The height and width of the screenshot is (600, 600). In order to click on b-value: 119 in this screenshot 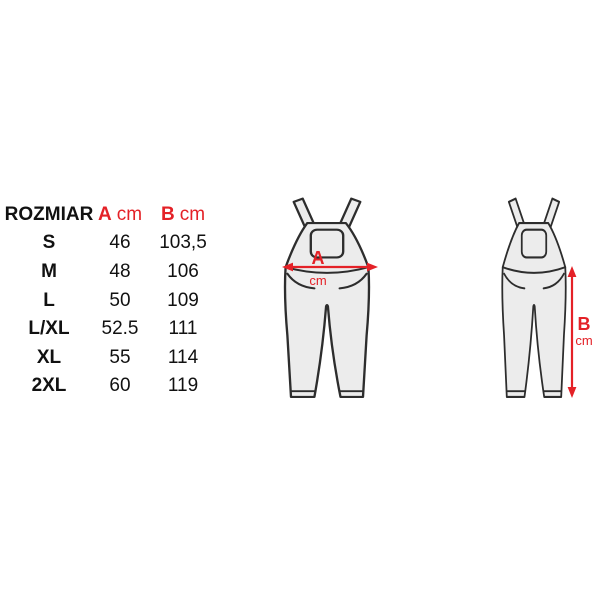, I will do `click(183, 386)`.